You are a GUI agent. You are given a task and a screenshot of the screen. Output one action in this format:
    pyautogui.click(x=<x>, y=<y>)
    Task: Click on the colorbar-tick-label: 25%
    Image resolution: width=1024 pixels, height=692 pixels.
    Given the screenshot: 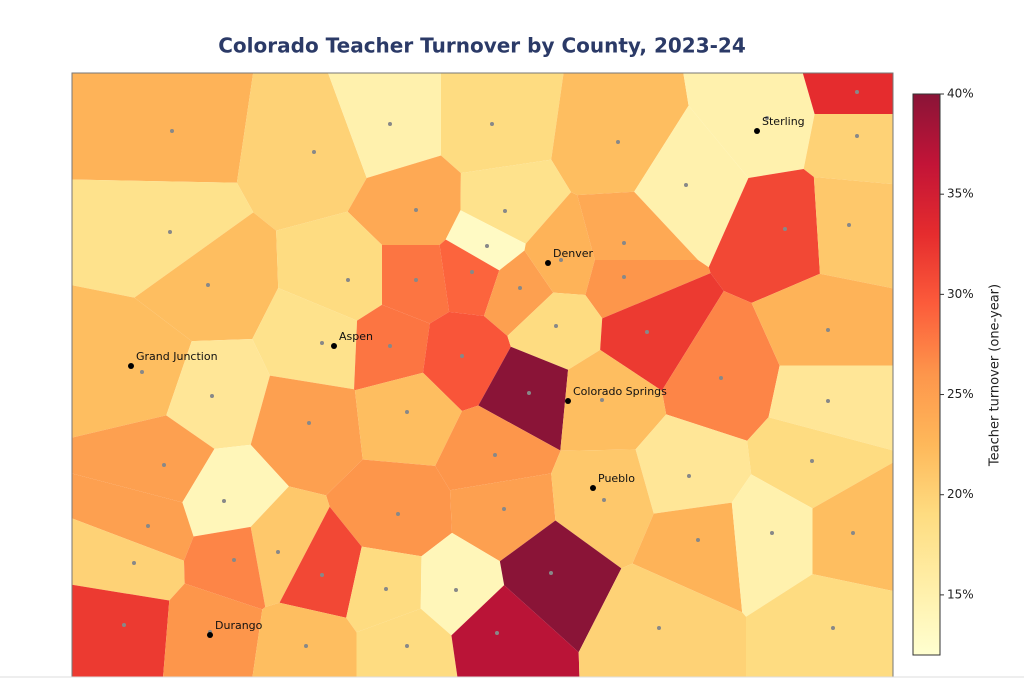 What is the action you would take?
    pyautogui.click(x=960, y=394)
    